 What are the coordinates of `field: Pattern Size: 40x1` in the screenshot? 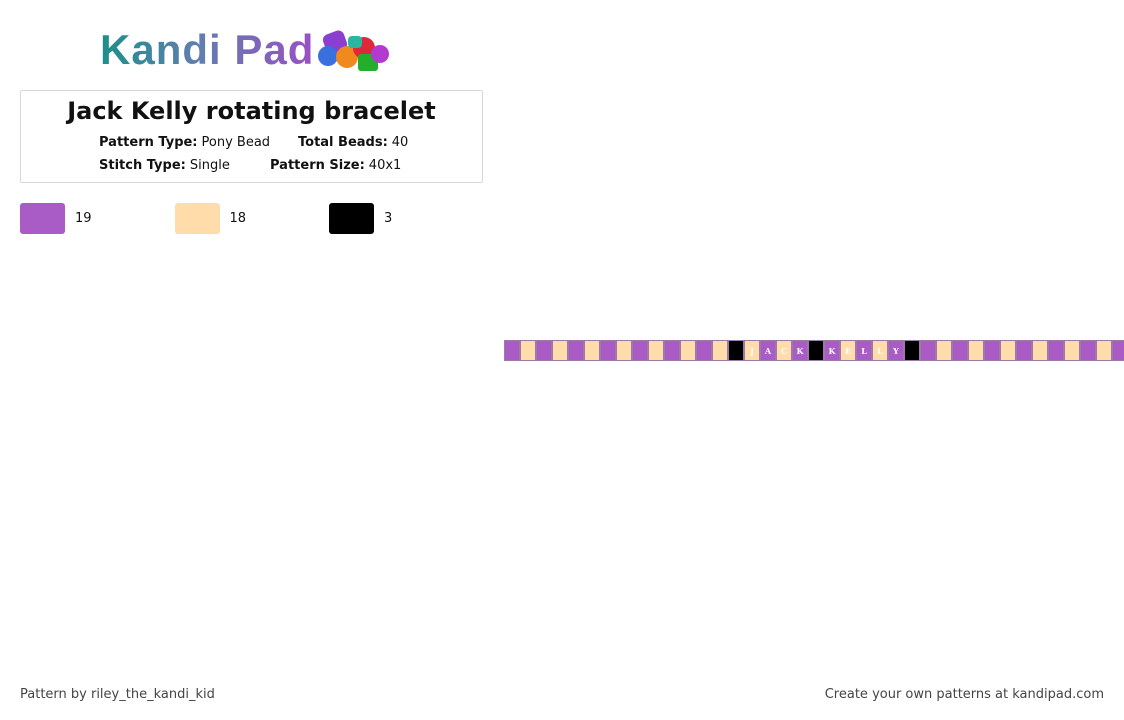 It's located at (335, 165).